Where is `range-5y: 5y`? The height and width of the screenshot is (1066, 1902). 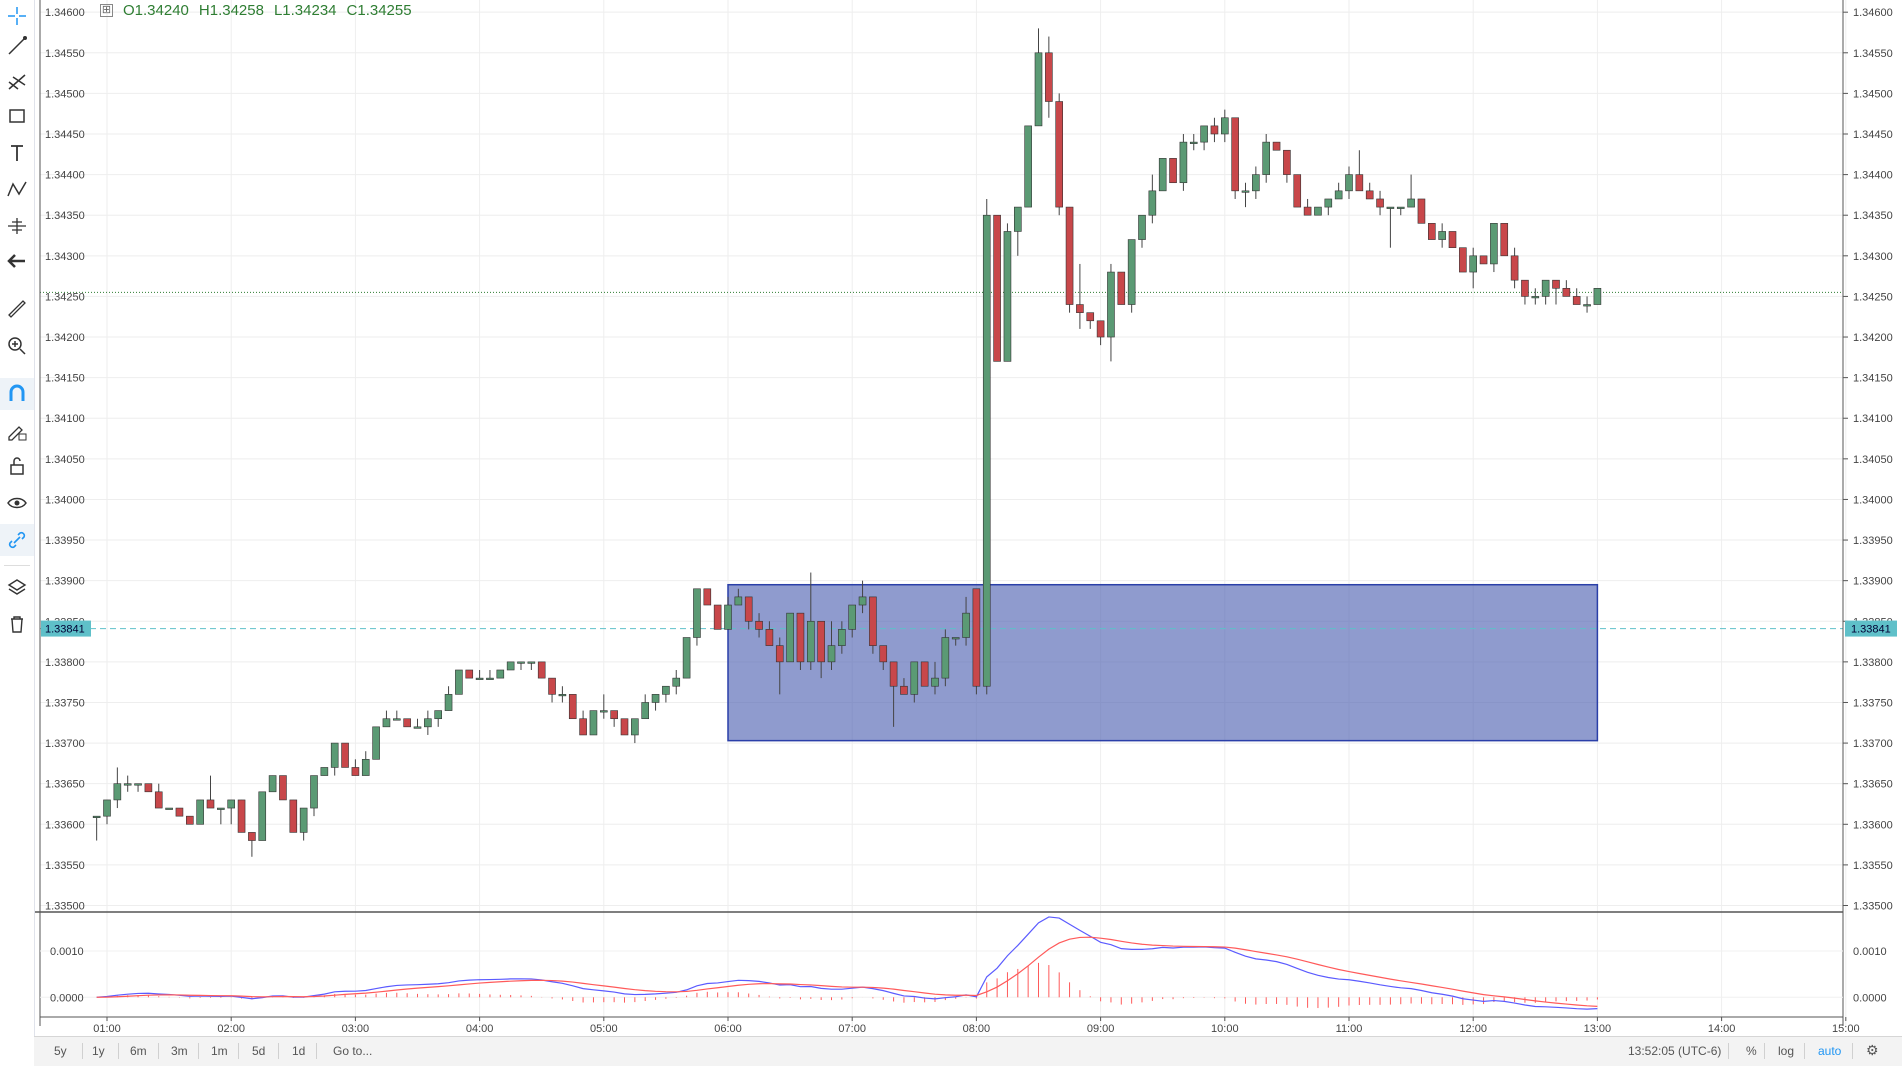 range-5y: 5y is located at coordinates (60, 1051).